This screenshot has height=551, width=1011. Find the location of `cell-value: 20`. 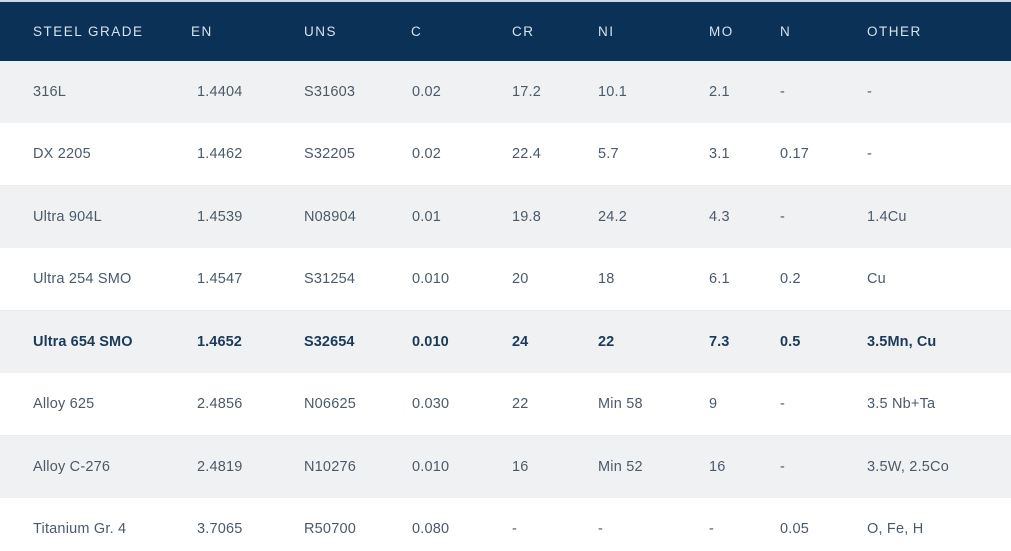

cell-value: 20 is located at coordinates (520, 279).